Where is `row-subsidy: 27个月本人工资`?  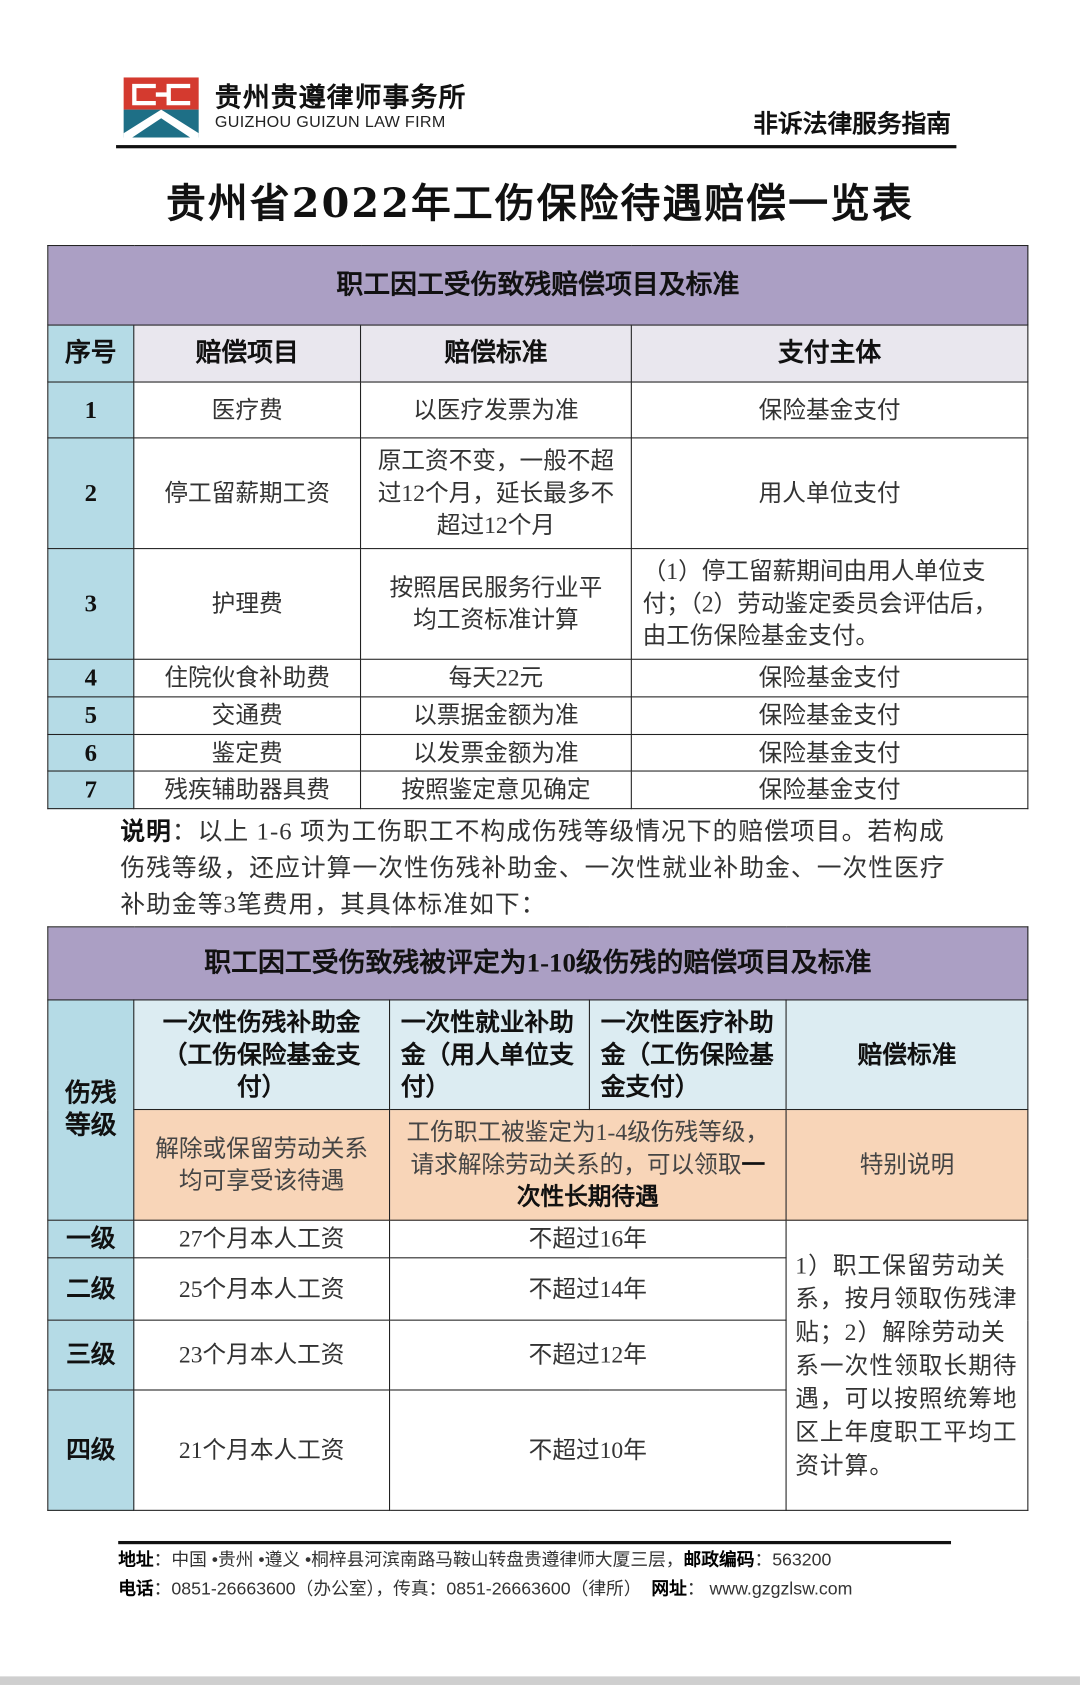 row-subsidy: 27个月本人工资 is located at coordinates (262, 1239).